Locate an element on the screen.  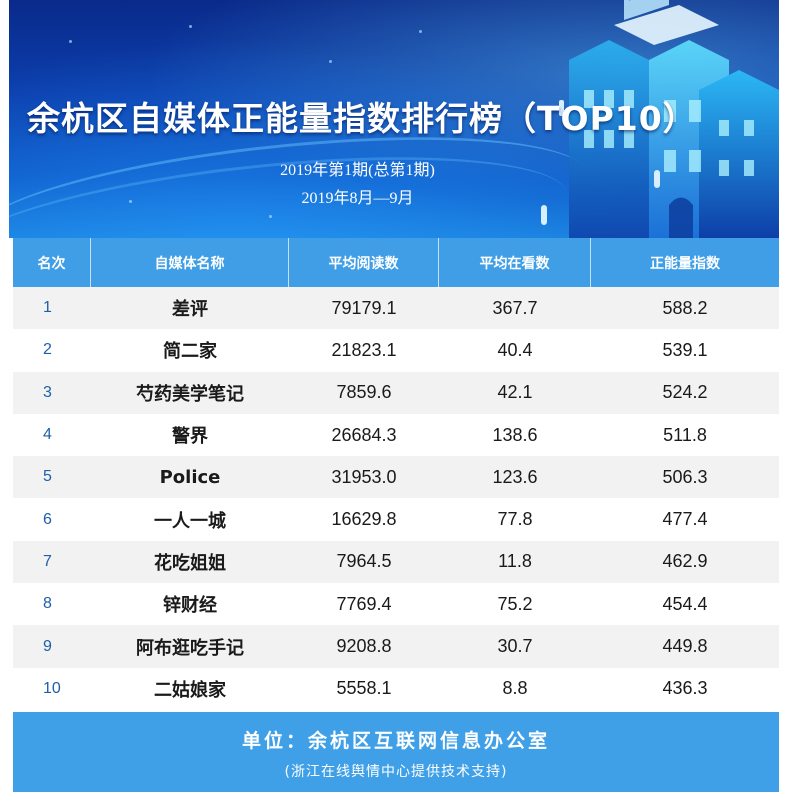
rank-cell: 9 is located at coordinates (47, 646).